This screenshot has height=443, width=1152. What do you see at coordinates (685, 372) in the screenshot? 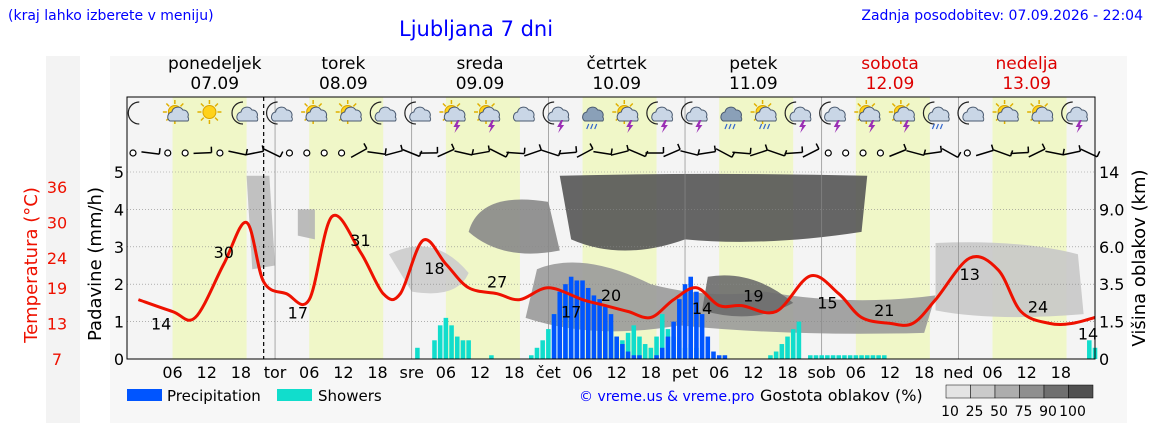
I see `x-tick-label: pet` at bounding box center [685, 372].